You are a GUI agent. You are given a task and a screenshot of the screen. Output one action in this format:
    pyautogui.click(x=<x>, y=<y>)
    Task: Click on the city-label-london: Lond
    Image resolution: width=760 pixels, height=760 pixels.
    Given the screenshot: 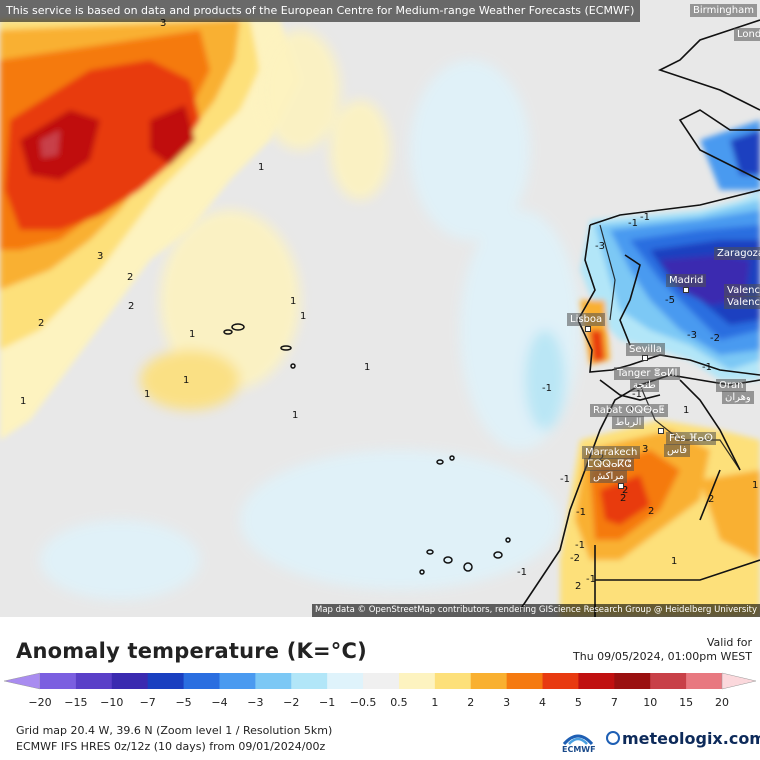 What is the action you would take?
    pyautogui.click(x=747, y=34)
    